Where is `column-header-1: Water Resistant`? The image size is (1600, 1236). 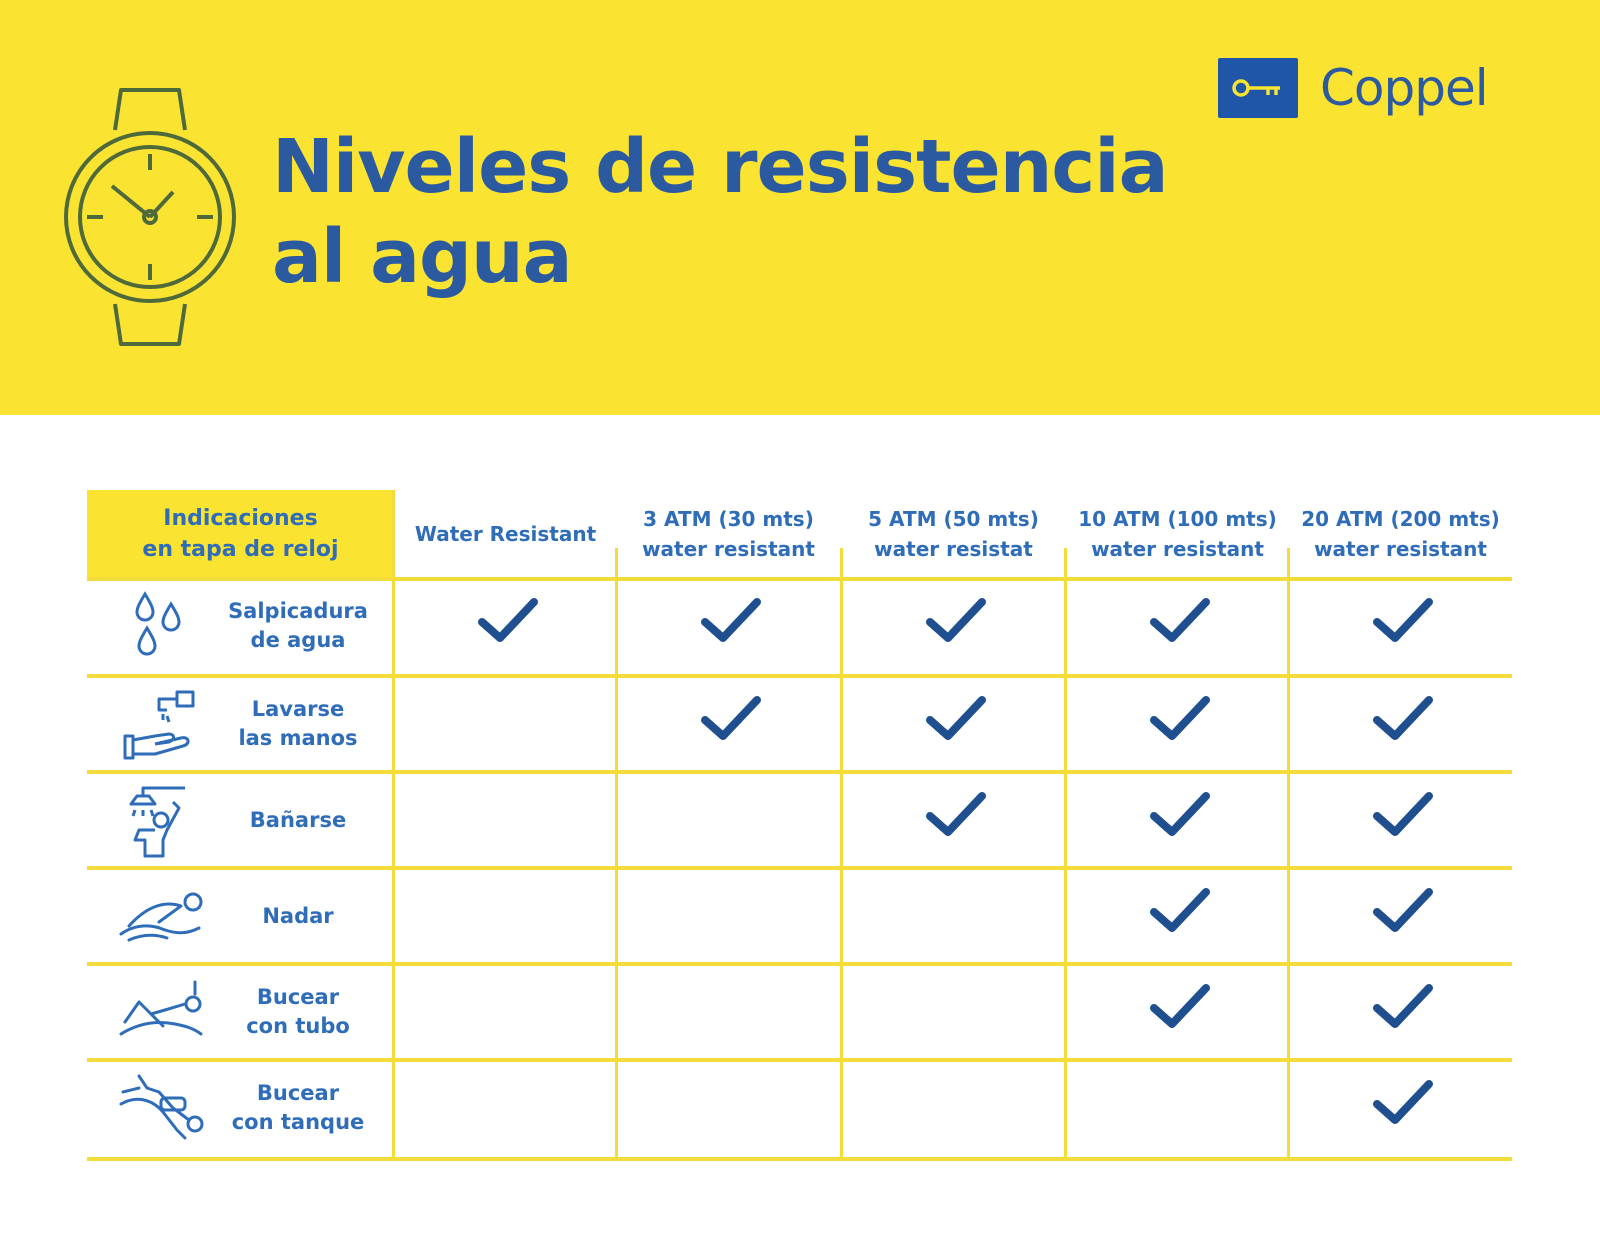
column-header-1: Water Resistant is located at coordinates (505, 533).